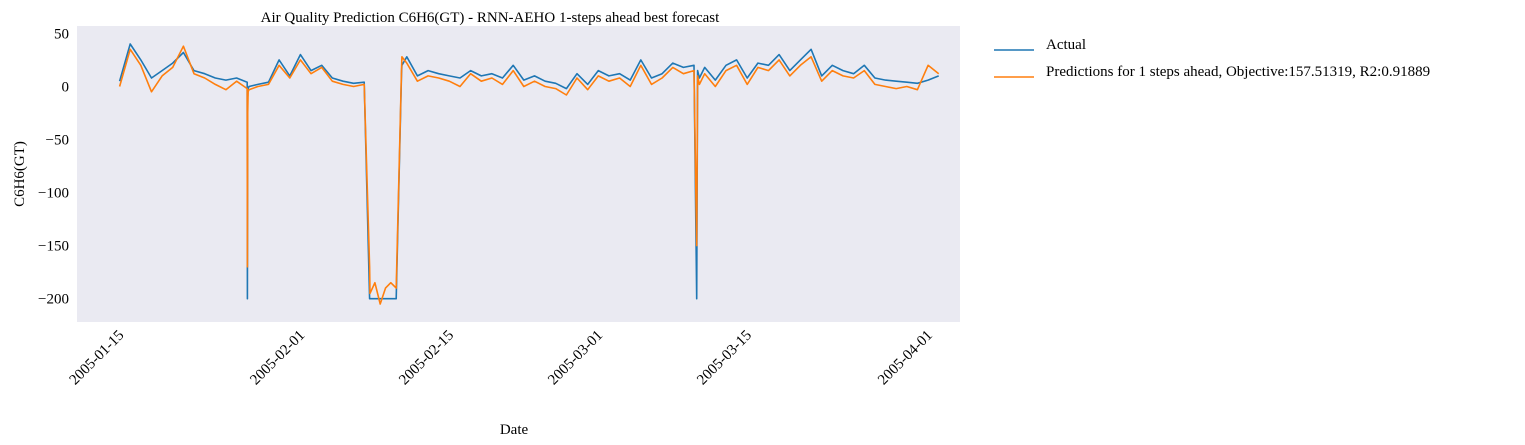 This screenshot has height=445, width=1525. What do you see at coordinates (1066, 45) in the screenshot?
I see `legend-label-actual: Actual` at bounding box center [1066, 45].